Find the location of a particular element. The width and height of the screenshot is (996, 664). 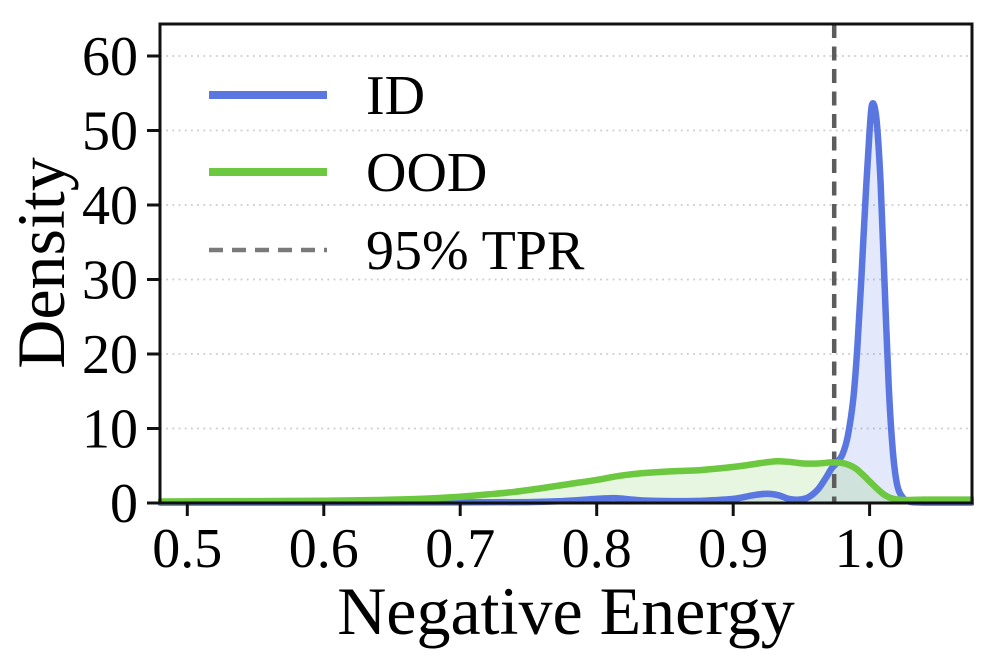

x-tick-label-0.7: 0.7 is located at coordinates (460, 549).